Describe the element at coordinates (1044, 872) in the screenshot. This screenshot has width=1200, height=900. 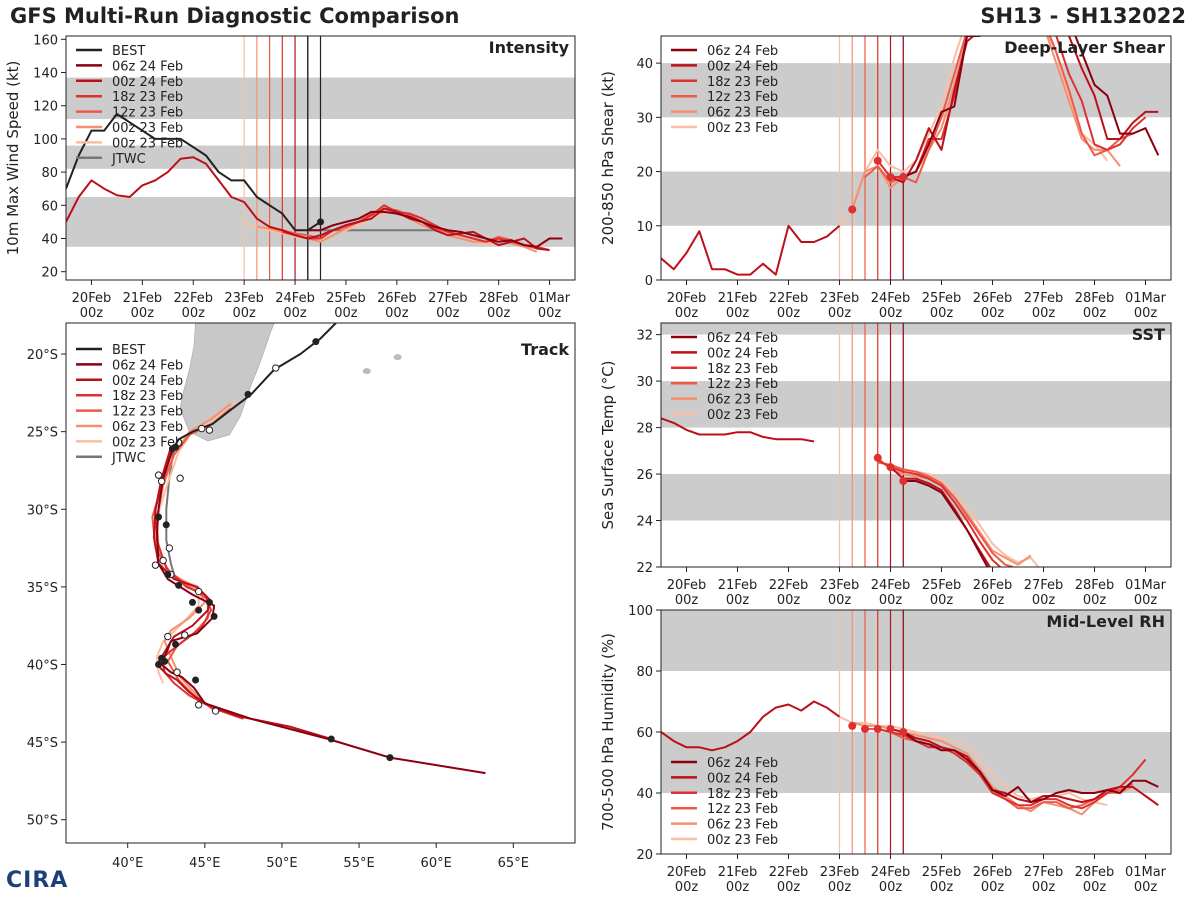
I see `x-tick-label: 27Feb` at that location.